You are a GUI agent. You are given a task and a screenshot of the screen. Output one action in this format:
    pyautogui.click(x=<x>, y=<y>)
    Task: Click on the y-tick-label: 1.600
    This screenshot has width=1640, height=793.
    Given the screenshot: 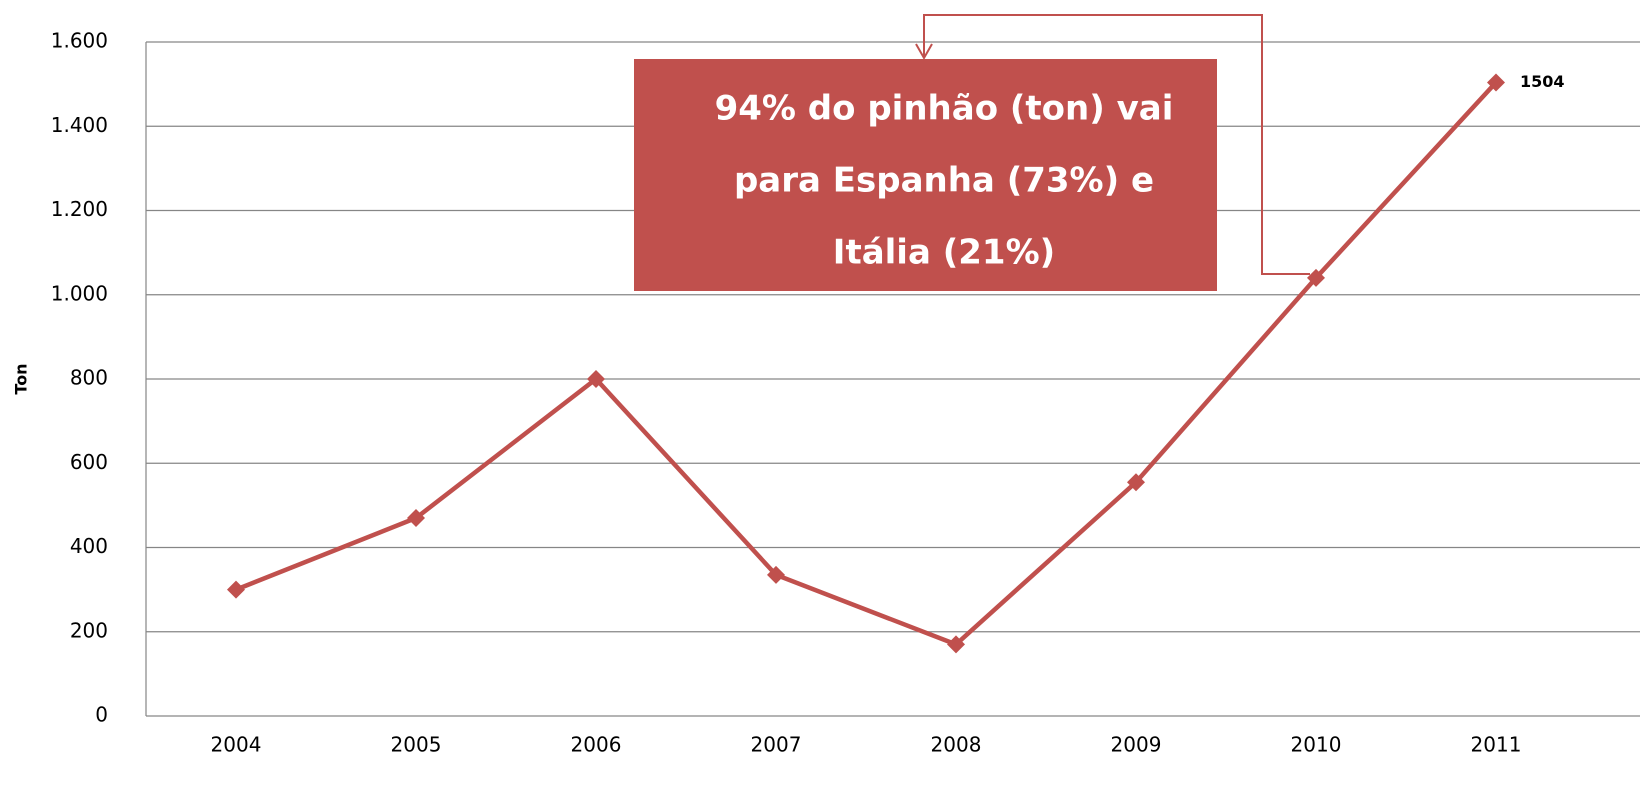 What is the action you would take?
    pyautogui.click(x=79, y=41)
    